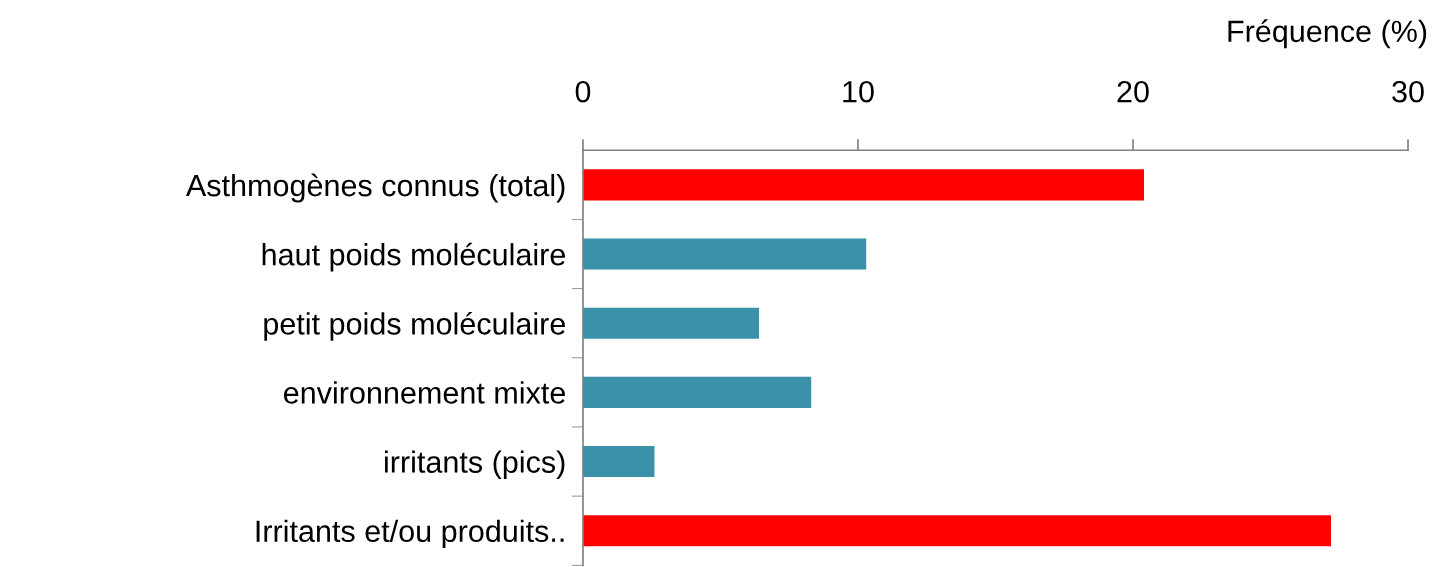 This screenshot has width=1452, height=567. I want to click on x-tick-label: 0, so click(583, 91).